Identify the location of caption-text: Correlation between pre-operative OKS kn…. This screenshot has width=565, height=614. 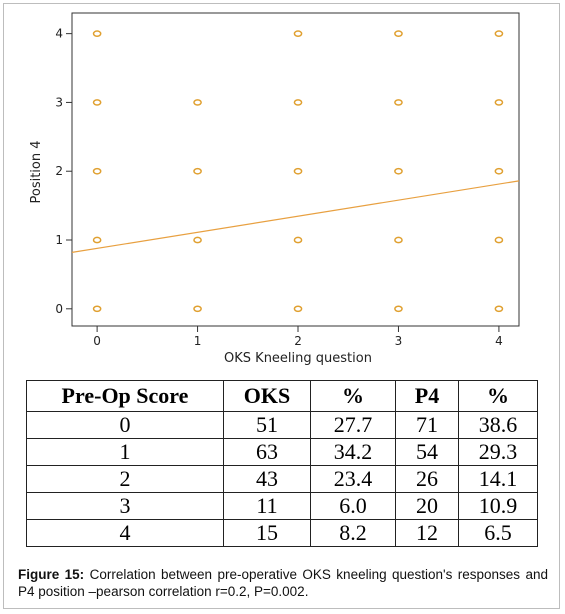
(283, 583).